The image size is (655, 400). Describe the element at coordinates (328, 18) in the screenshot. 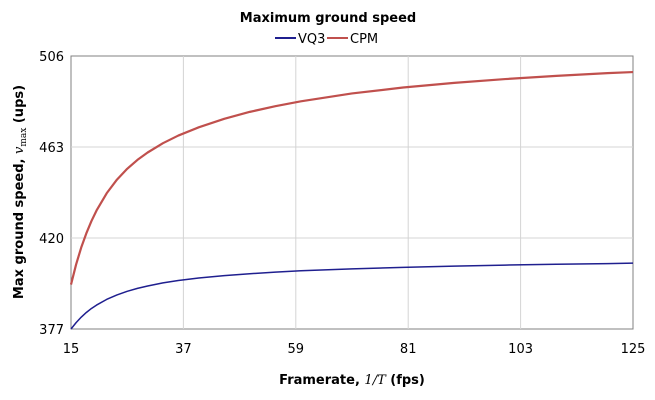

I see `chart-title: Maximum ground speed` at that location.